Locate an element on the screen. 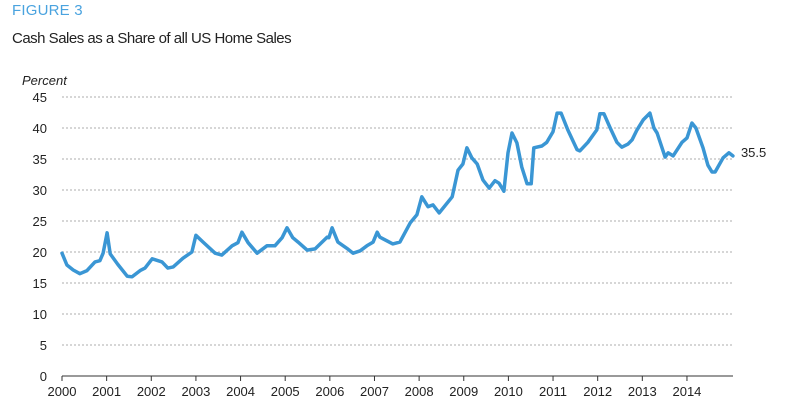 This screenshot has width=787, height=417. y-tick-label: 15 is located at coordinates (40, 283).